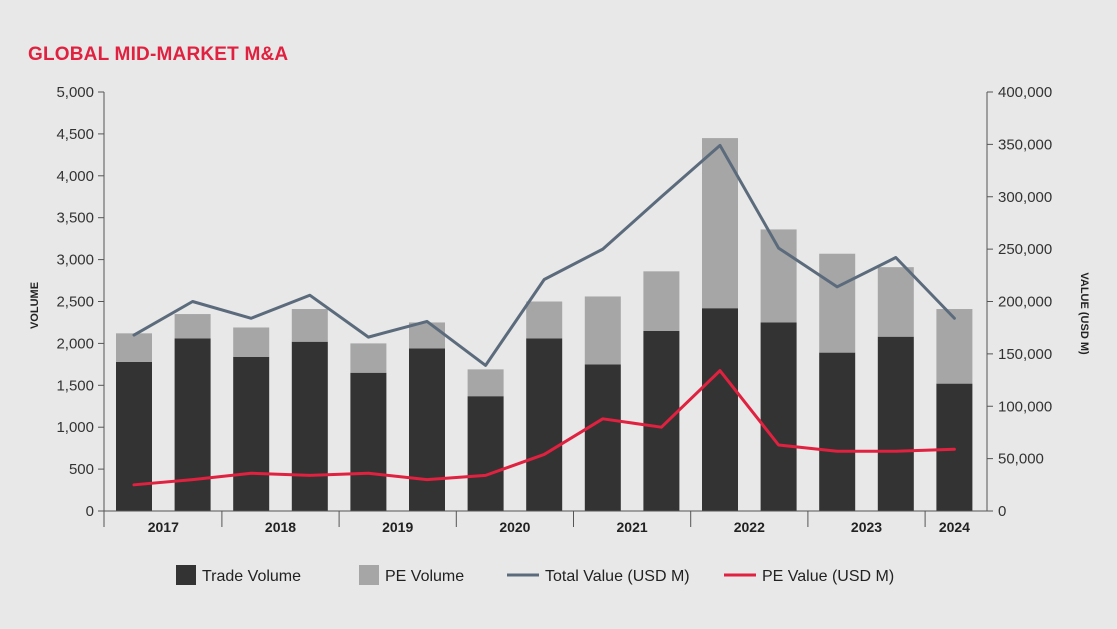 The width and height of the screenshot is (1117, 629). What do you see at coordinates (158, 54) in the screenshot?
I see `chart-title: GLOBAL MID-MARKET M&A` at bounding box center [158, 54].